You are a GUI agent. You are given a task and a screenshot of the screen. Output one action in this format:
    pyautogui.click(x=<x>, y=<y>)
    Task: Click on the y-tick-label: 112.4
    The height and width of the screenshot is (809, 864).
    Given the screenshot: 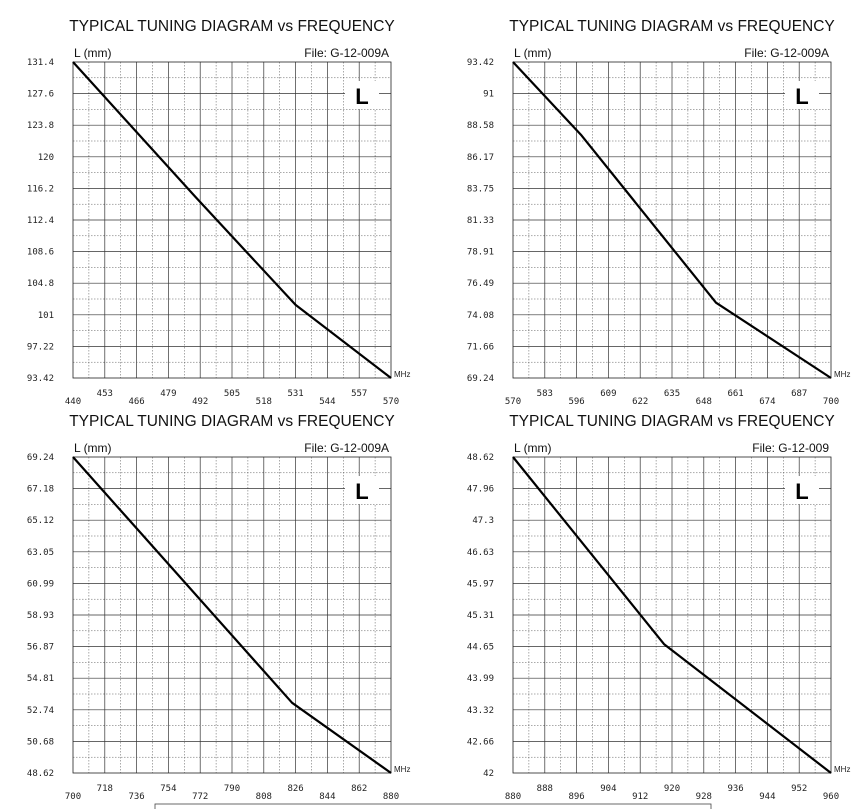 What is the action you would take?
    pyautogui.click(x=40, y=221)
    